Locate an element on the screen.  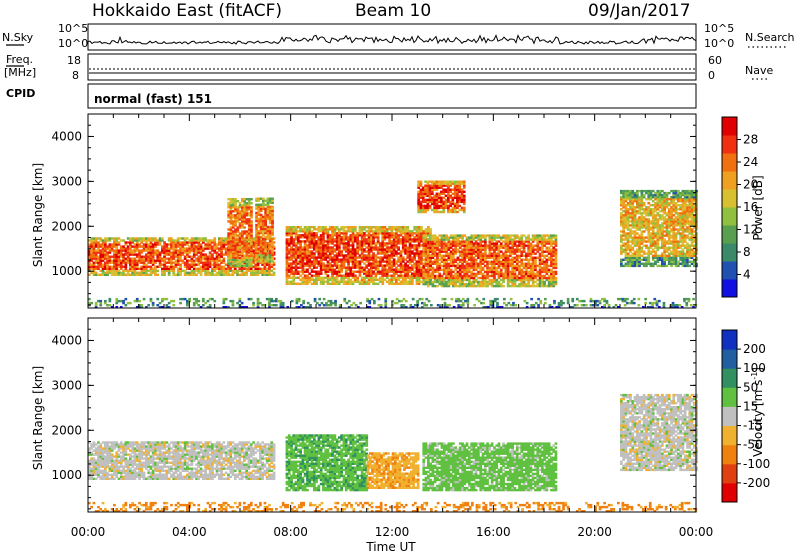
nsearch-tick-bottom: 10^0 is located at coordinates (719, 43).